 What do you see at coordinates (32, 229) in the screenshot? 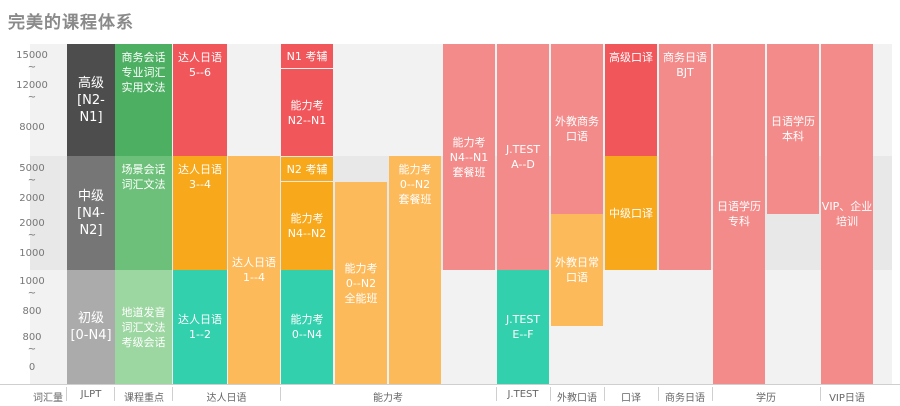
I see `y-tick-2000b: 2000 ~` at bounding box center [32, 229].